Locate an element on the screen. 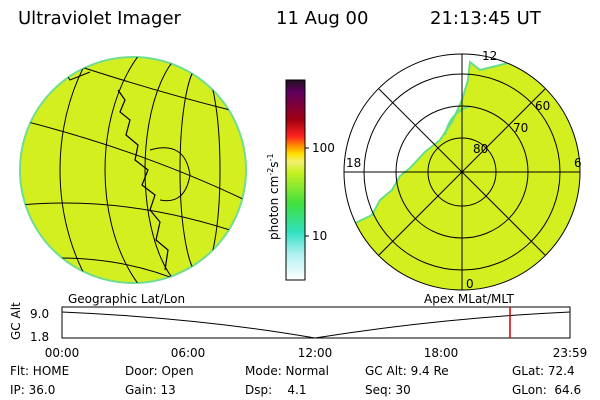 The width and height of the screenshot is (600, 400). timeline-y-tick: 9.0 is located at coordinates (39, 314).